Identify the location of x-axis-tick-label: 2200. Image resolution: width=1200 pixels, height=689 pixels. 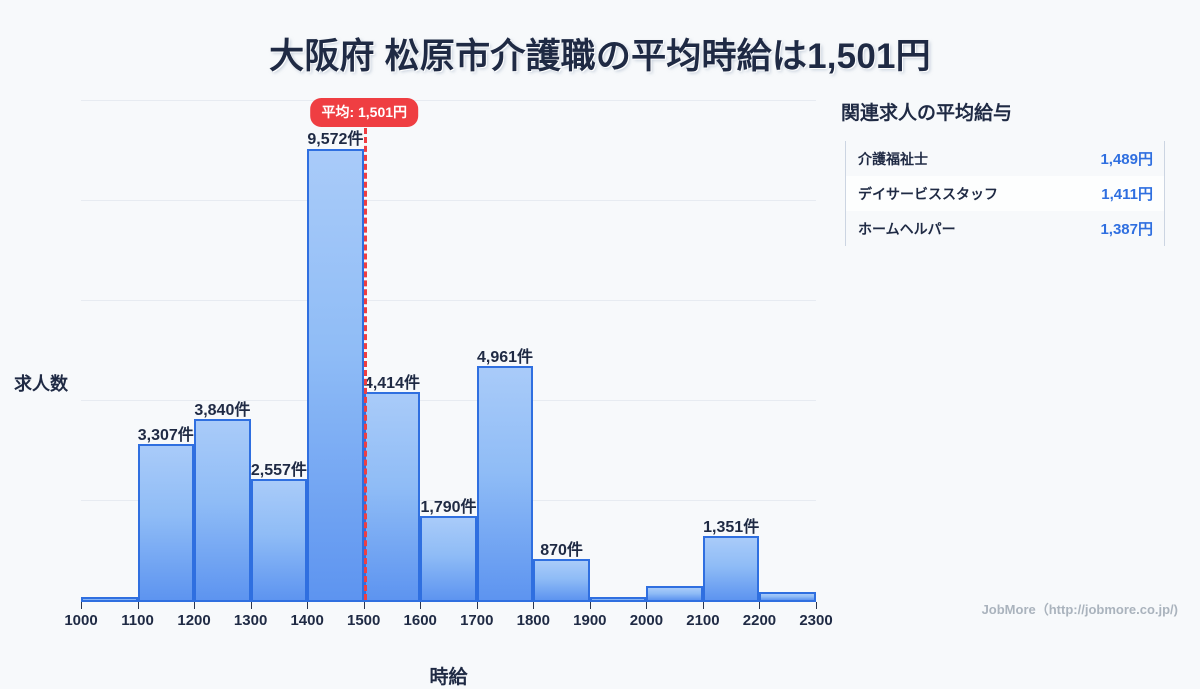
(759, 620).